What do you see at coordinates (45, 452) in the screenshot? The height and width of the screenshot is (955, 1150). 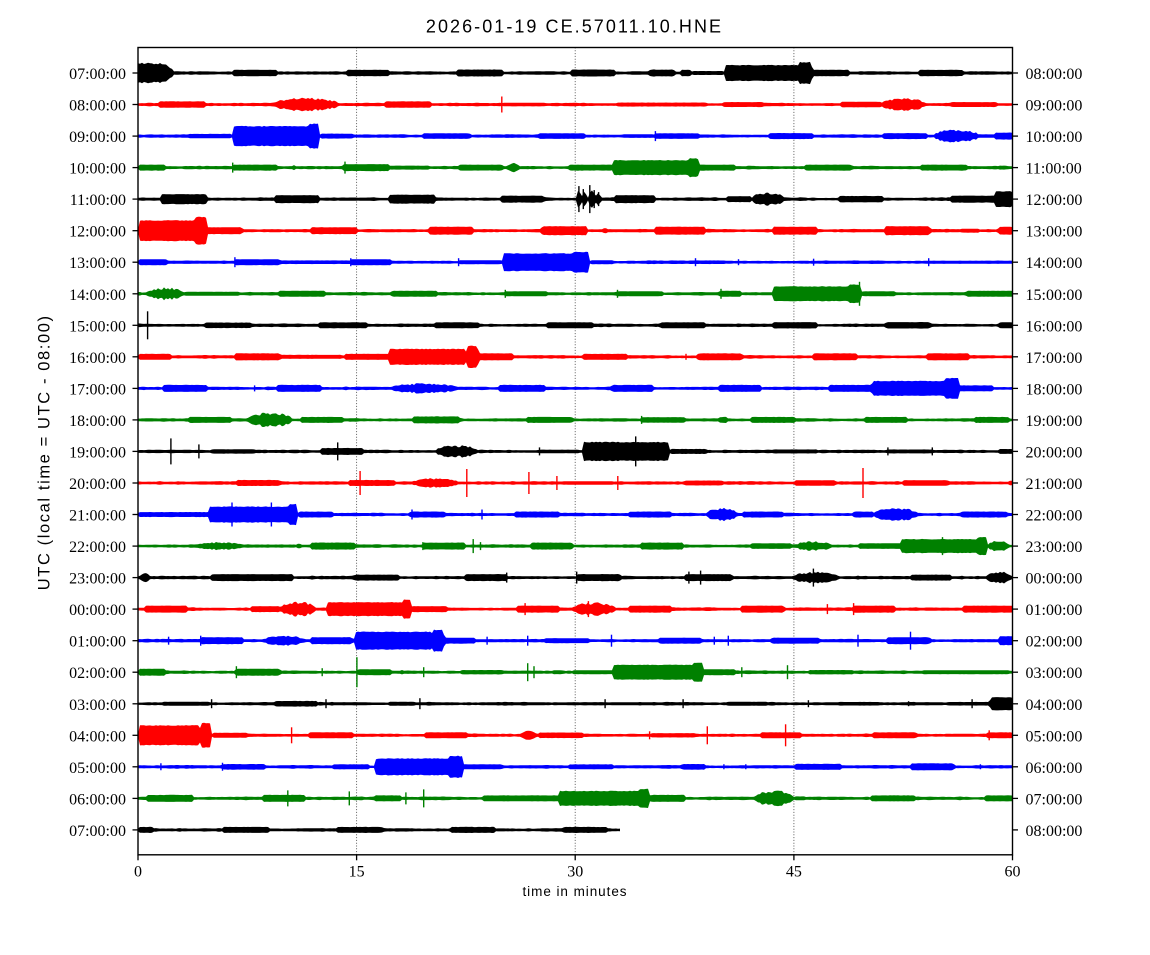 I see `svg-text: UTC (local time = UTC - 08:00)` at bounding box center [45, 452].